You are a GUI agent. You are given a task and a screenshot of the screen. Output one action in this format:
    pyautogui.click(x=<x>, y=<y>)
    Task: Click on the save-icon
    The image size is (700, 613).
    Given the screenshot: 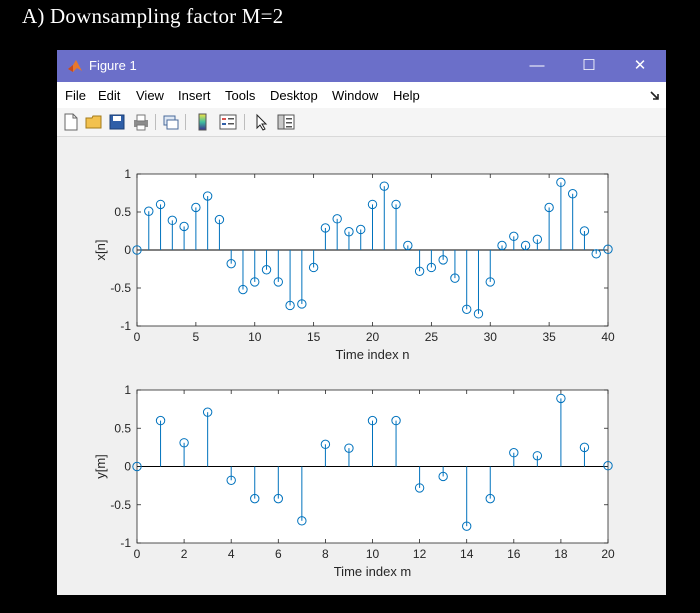 What is the action you would take?
    pyautogui.click(x=117, y=122)
    